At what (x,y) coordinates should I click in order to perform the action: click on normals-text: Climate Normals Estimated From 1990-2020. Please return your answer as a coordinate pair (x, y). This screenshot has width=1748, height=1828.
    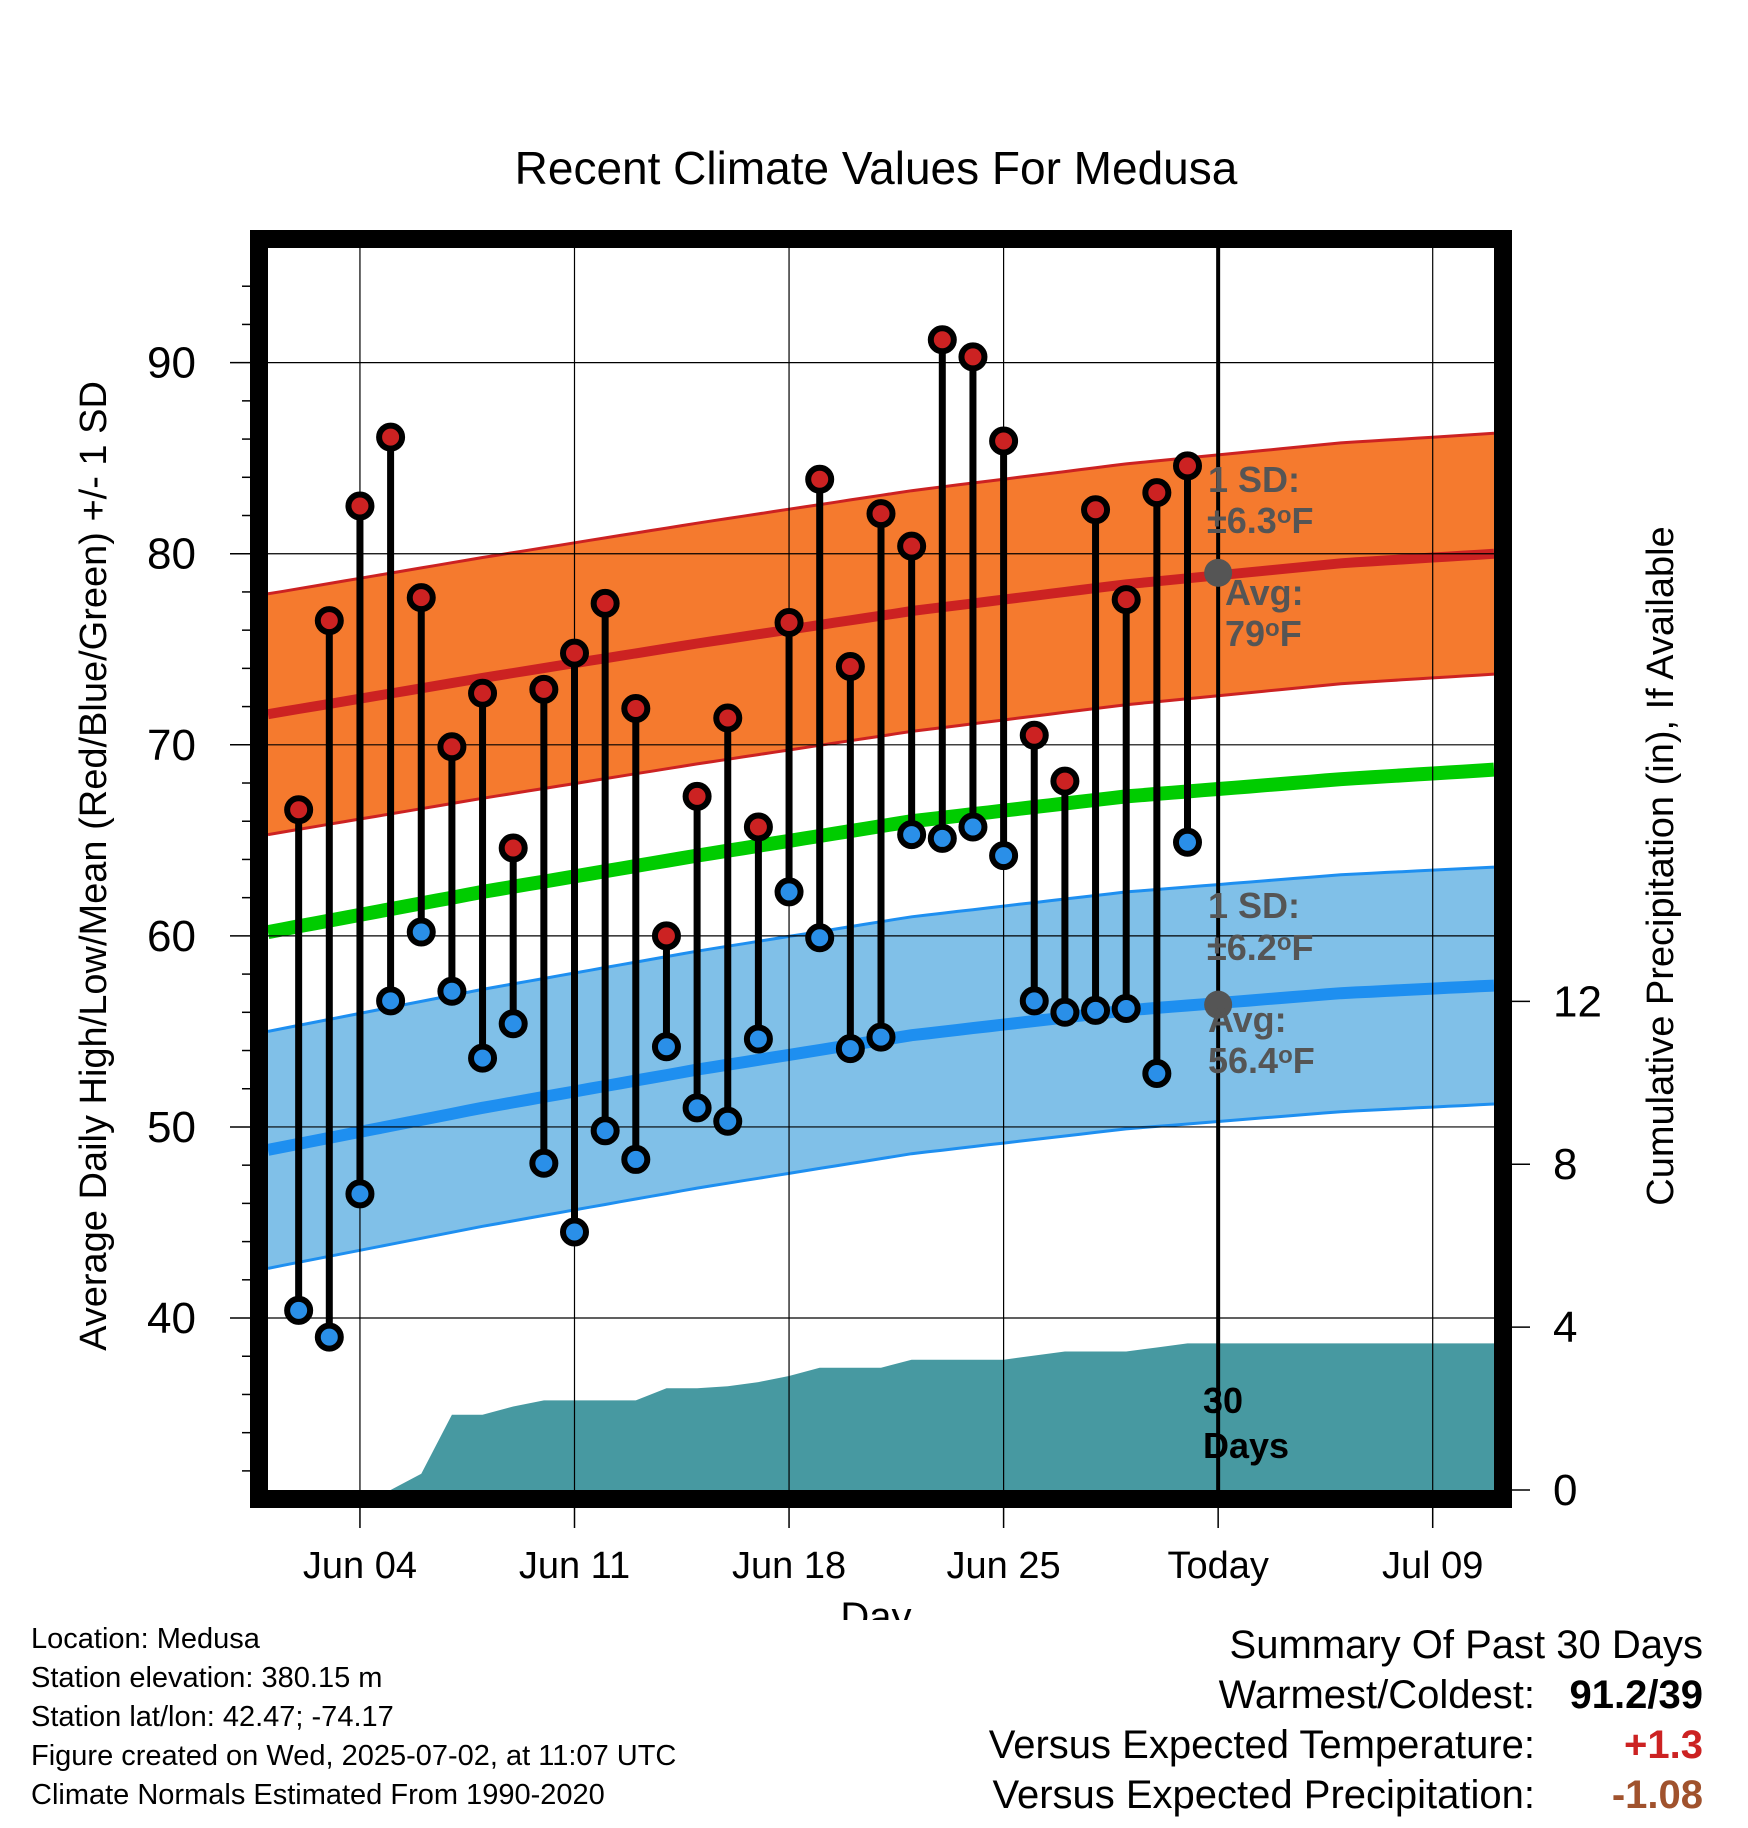
    Looking at the image, I should click on (318, 1795).